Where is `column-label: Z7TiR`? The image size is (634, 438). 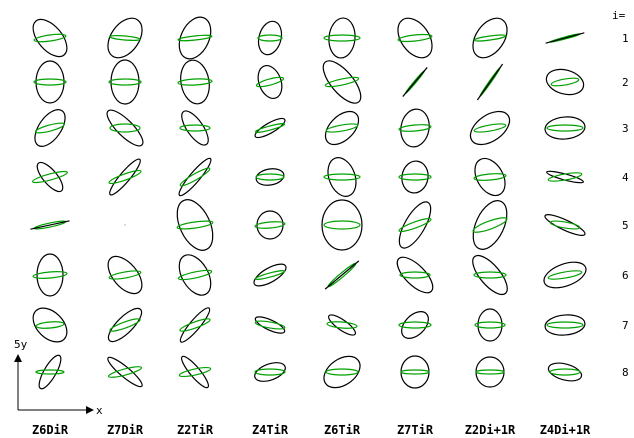 column-label: Z7TiR is located at coordinates (415, 430).